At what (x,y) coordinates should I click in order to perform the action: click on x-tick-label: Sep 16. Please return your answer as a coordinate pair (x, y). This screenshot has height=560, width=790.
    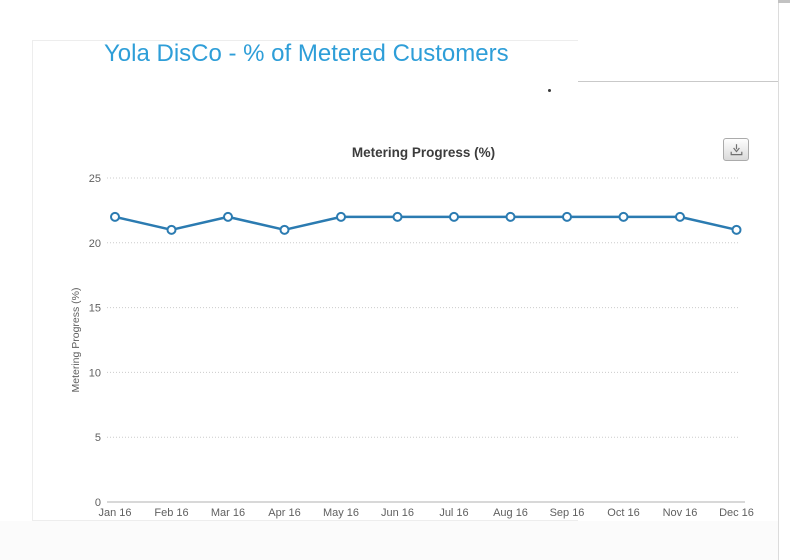
    Looking at the image, I should click on (567, 513).